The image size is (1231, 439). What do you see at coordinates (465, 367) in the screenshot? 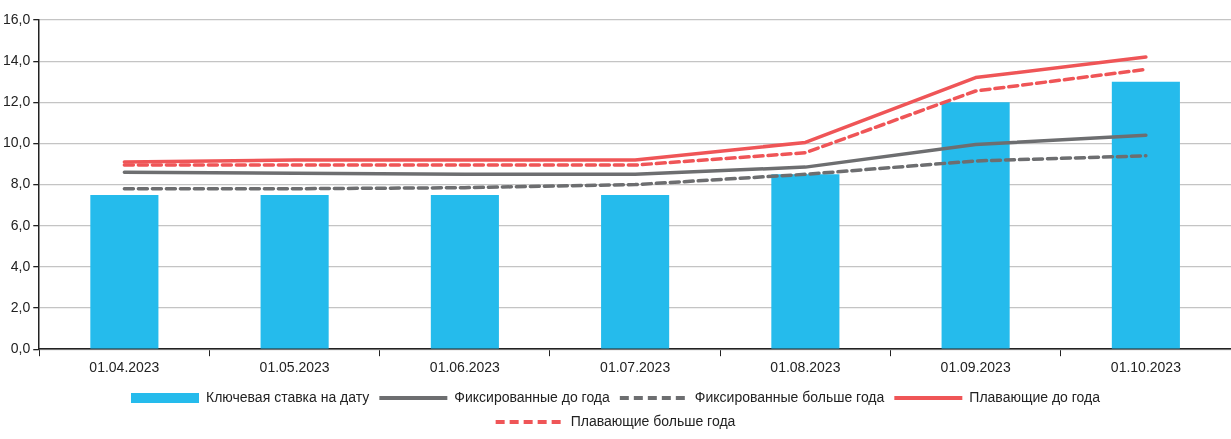
I see `x-tick-label: 01.06.2023` at bounding box center [465, 367].